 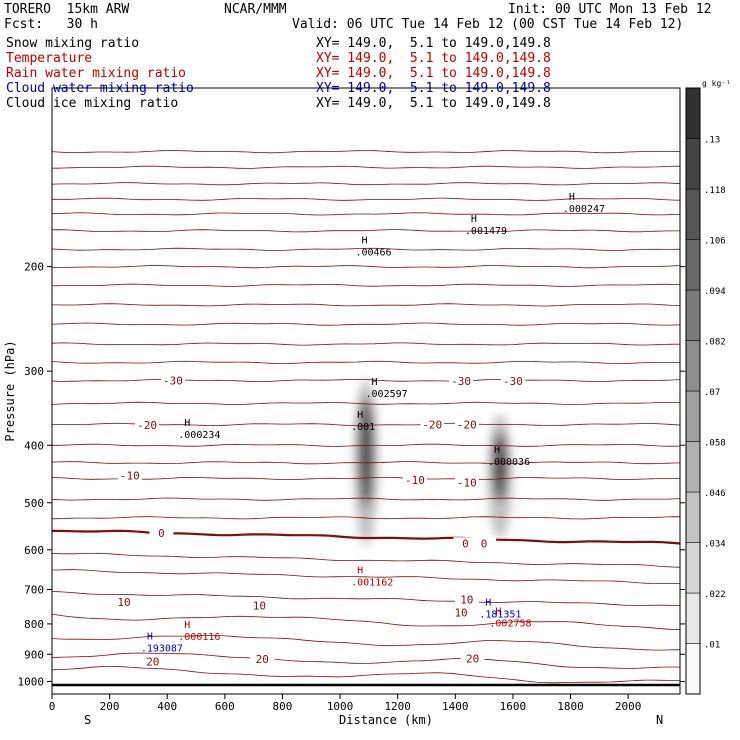 I want to click on y-tick-label-0: 200, so click(x=34, y=267).